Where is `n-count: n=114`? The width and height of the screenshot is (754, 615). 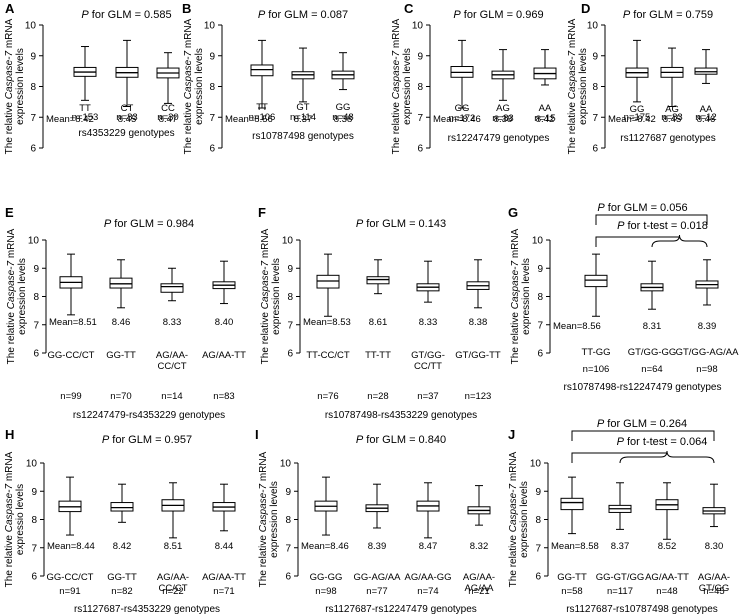
n-count: n=114 is located at coordinates (303, 117).